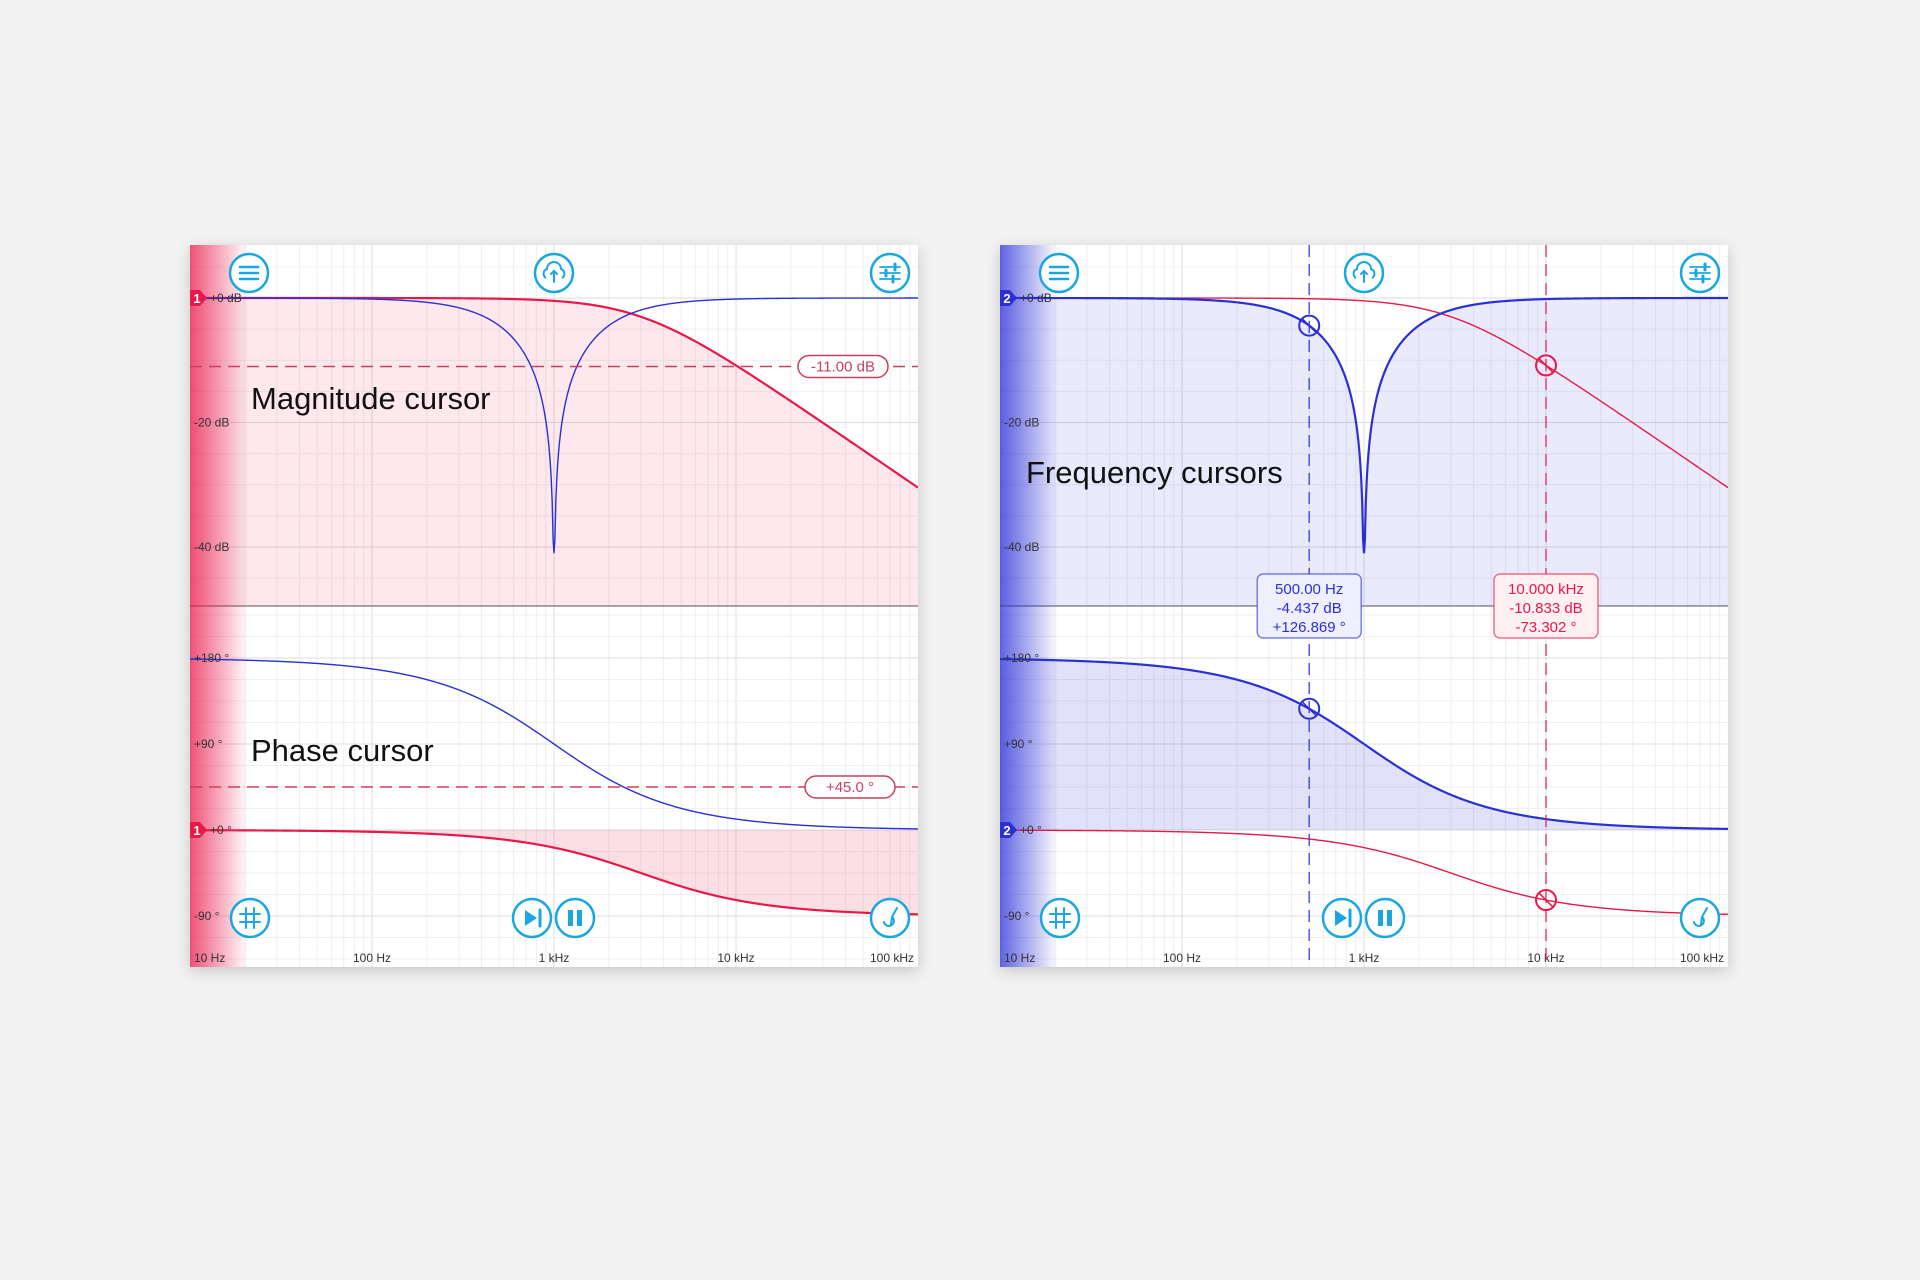  Describe the element at coordinates (1546, 589) in the screenshot. I see `readout-line: 10.000 kHz` at that location.